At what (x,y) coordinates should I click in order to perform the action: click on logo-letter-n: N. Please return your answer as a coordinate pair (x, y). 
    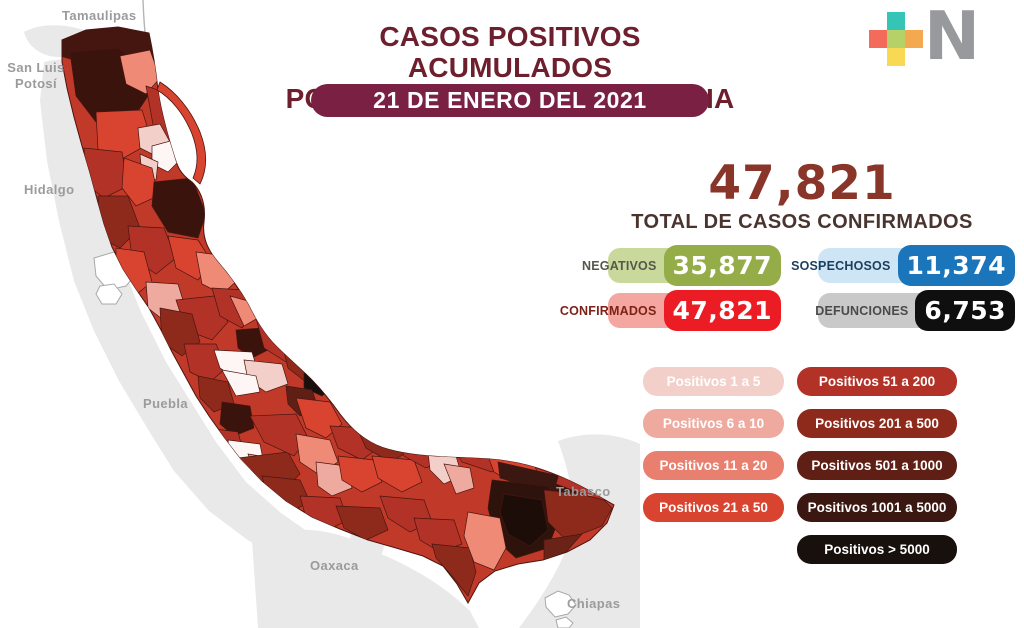
    Looking at the image, I should click on (952, 37).